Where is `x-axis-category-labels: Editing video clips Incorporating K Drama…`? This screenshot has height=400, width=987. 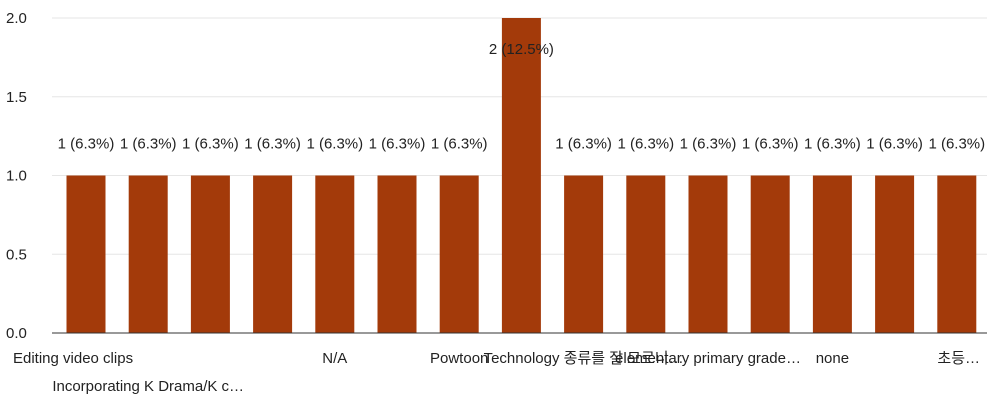
x-axis-category-labels: Editing video clips Incorporating K Drama… is located at coordinates (496, 372).